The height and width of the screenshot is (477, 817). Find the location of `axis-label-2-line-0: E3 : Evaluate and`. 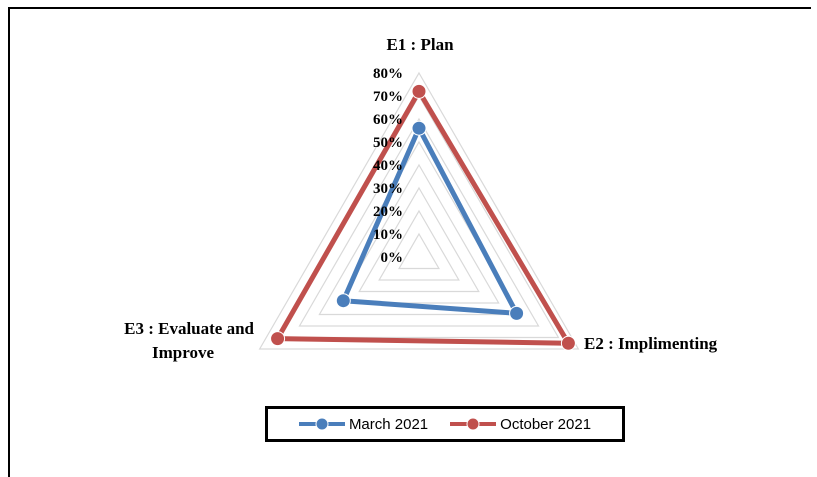

axis-label-2-line-0: E3 : Evaluate and is located at coordinates (189, 328).